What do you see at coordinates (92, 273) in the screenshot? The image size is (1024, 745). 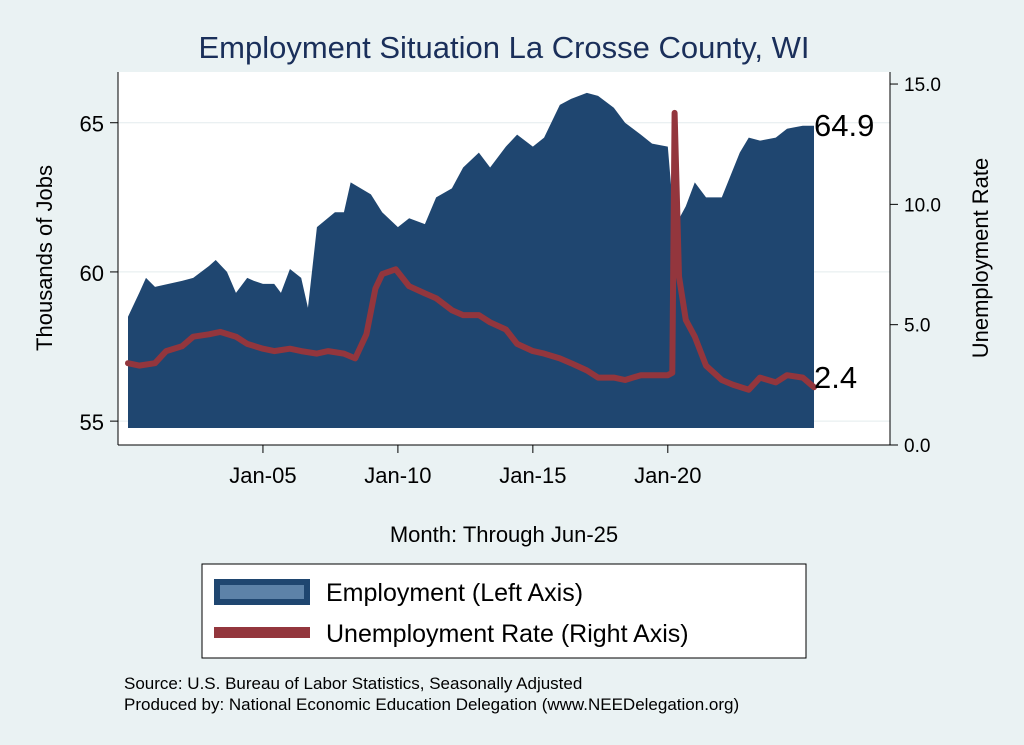 I see `y-left-tick-label: 60` at bounding box center [92, 273].